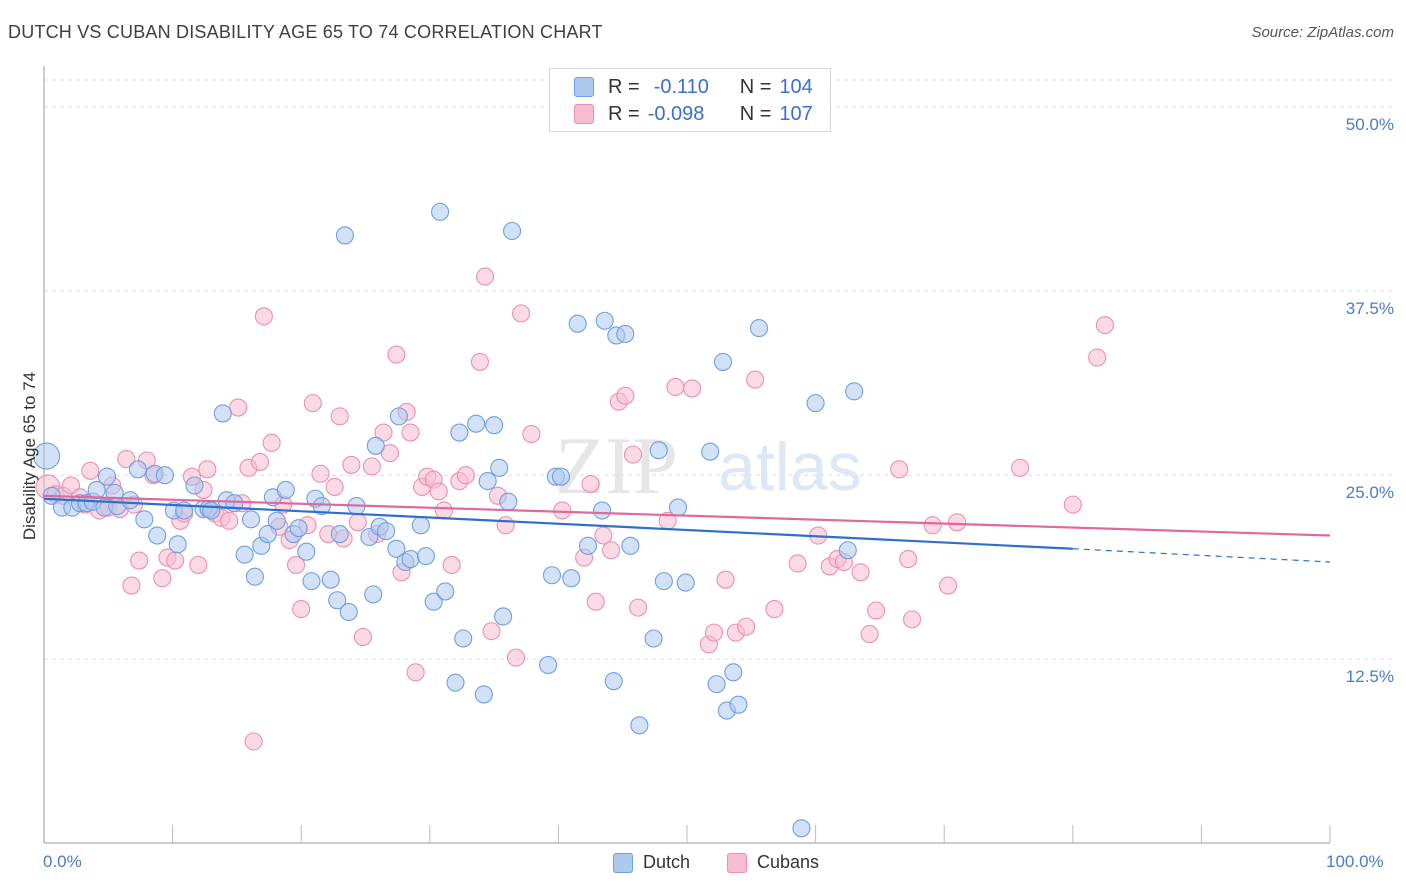 The image size is (1406, 892). What do you see at coordinates (796, 113) in the screenshot?
I see `cubans-n-value: 107` at bounding box center [796, 113].